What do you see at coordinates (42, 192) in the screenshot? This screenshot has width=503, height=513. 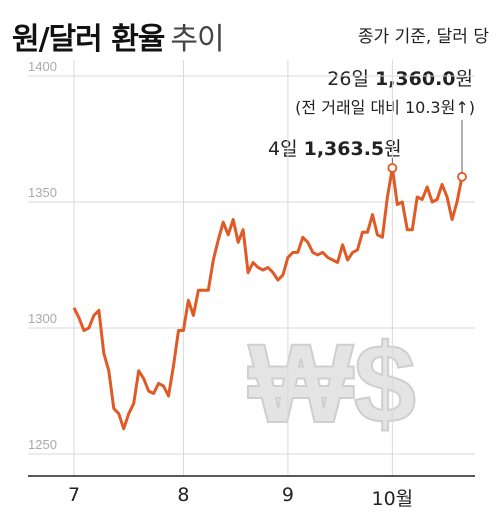 I see `y-tick-label: 1350` at bounding box center [42, 192].